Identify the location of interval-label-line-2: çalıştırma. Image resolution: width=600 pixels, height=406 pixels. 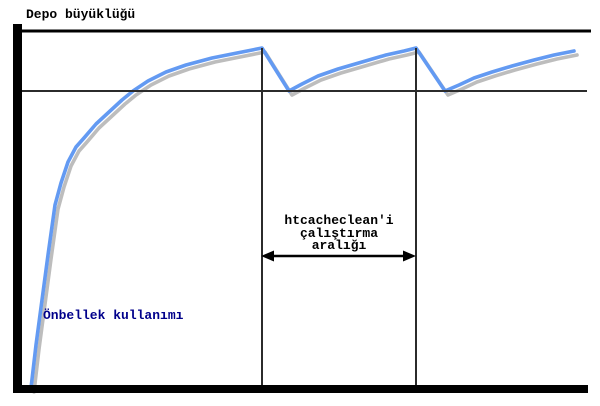
(338, 233).